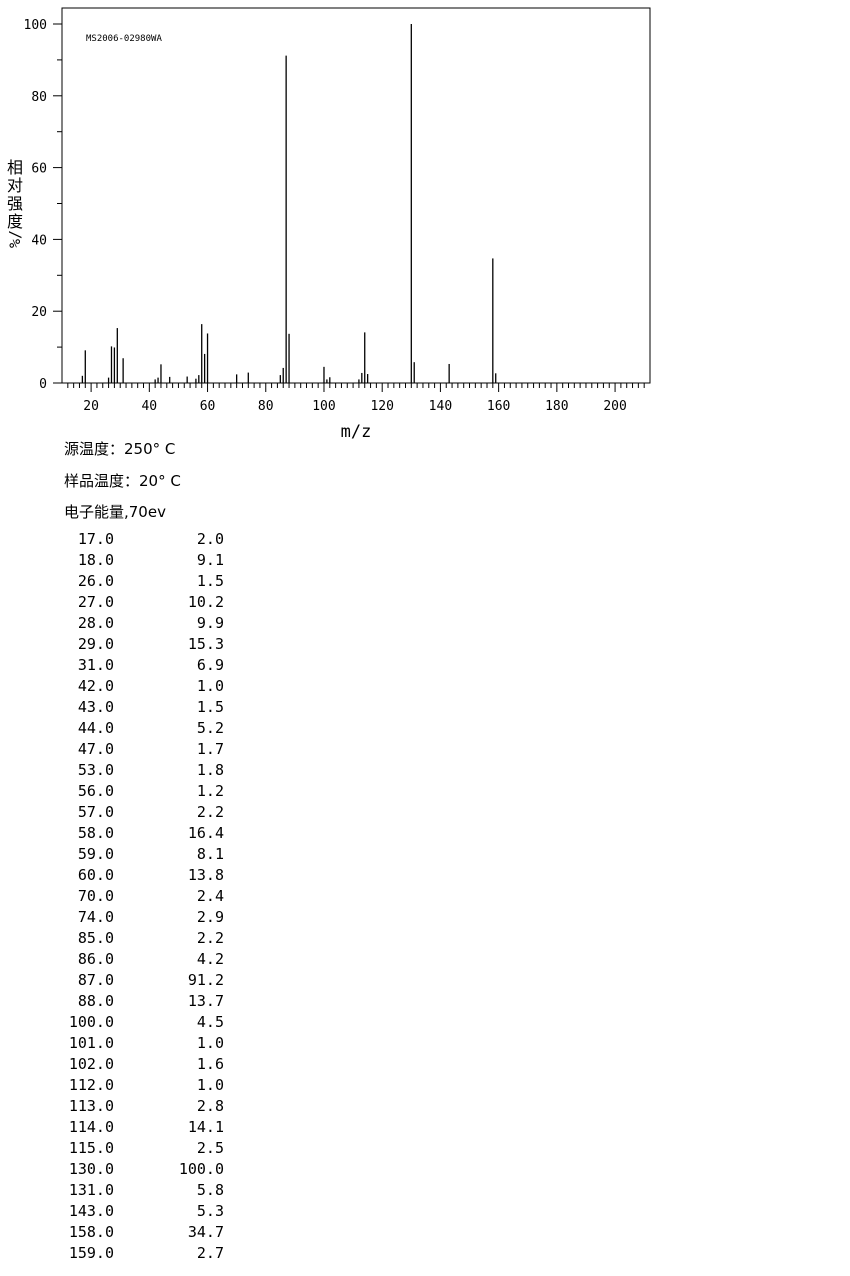 The image size is (850, 1276). Describe the element at coordinates (95, 917) in the screenshot. I see `mz-value: 74.0` at that location.